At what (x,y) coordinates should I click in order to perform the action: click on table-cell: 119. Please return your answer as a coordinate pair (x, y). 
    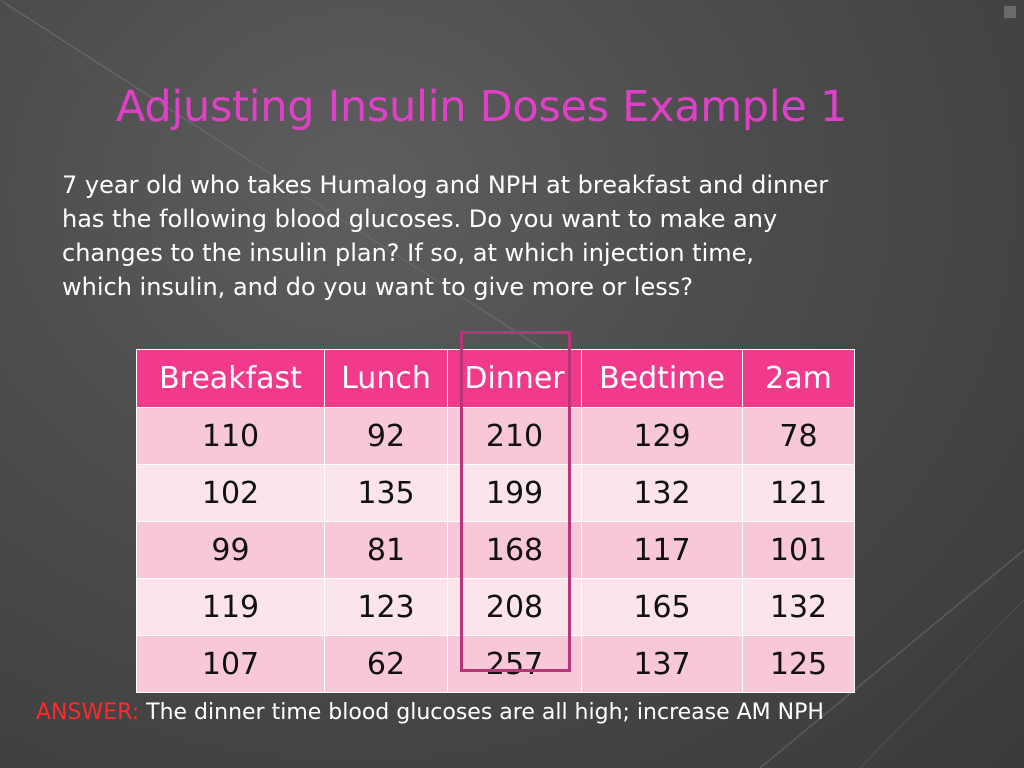
    Looking at the image, I should click on (230, 607).